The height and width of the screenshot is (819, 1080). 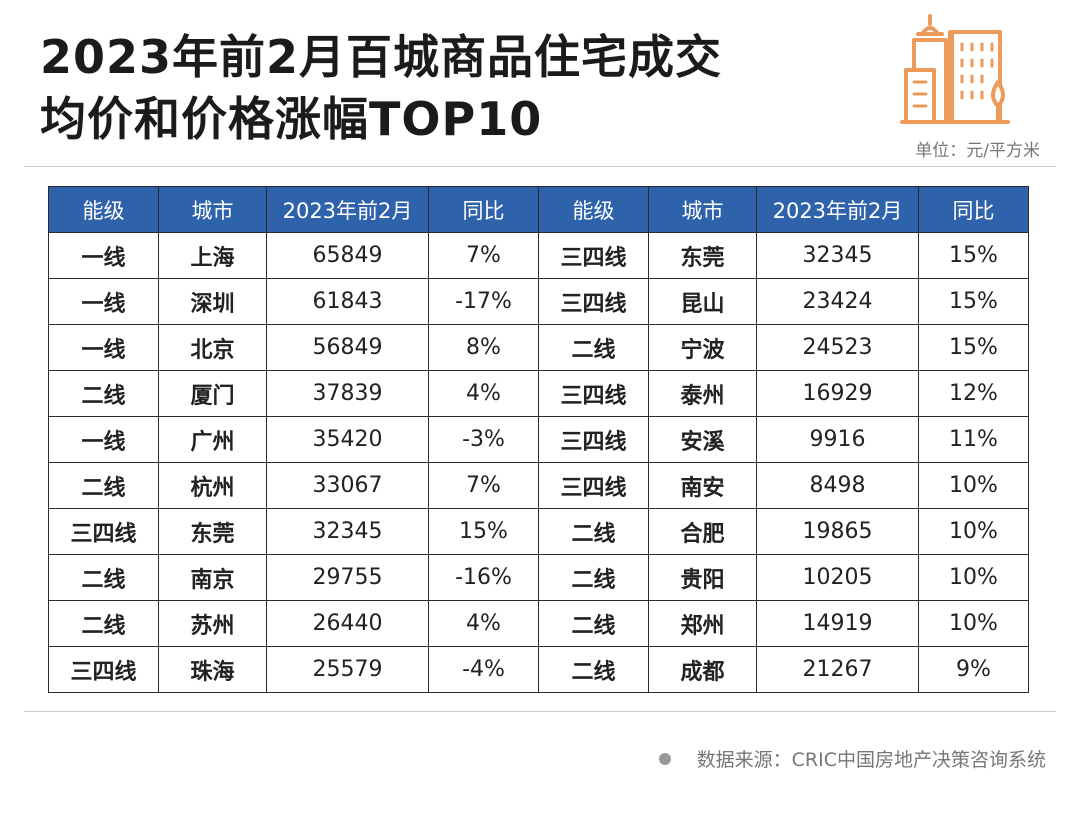 What do you see at coordinates (212, 393) in the screenshot?
I see `left-city-cell: 厦门` at bounding box center [212, 393].